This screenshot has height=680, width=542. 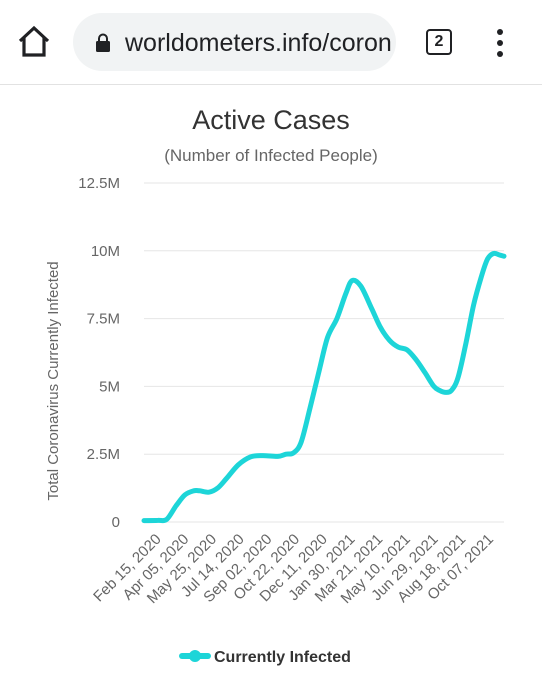 I want to click on y-tick-label: 5M, so click(x=109, y=386).